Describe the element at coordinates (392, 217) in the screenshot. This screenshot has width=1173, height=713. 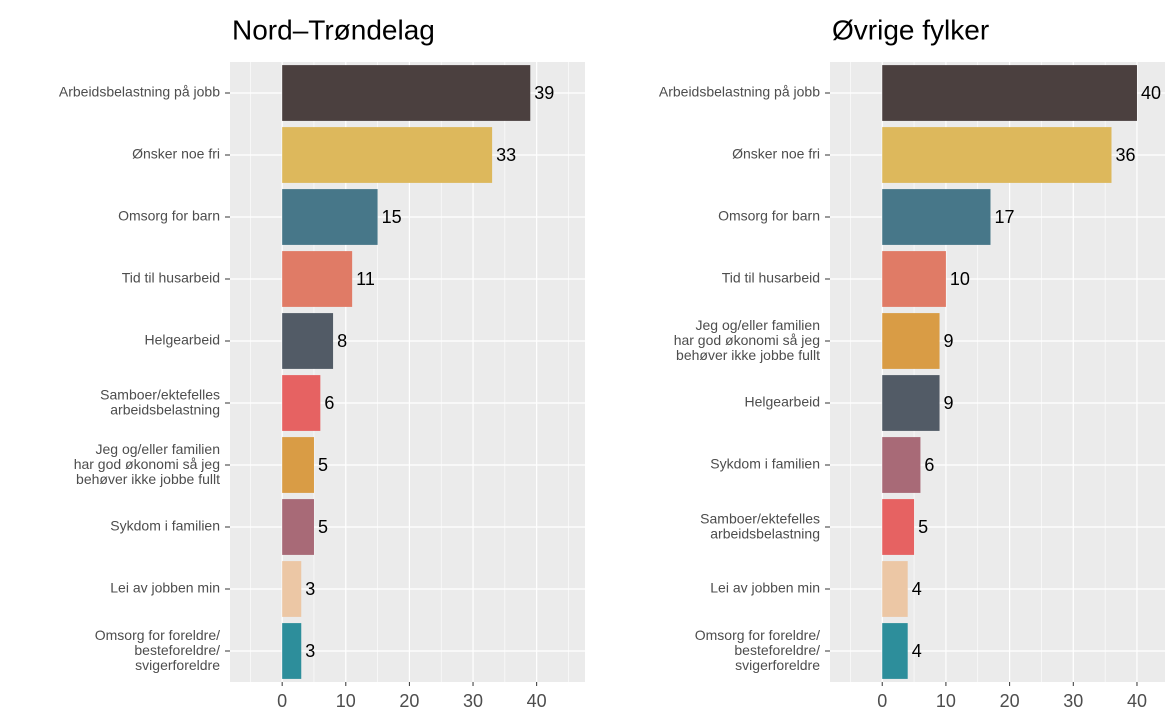
I see `value-label: 15` at that location.